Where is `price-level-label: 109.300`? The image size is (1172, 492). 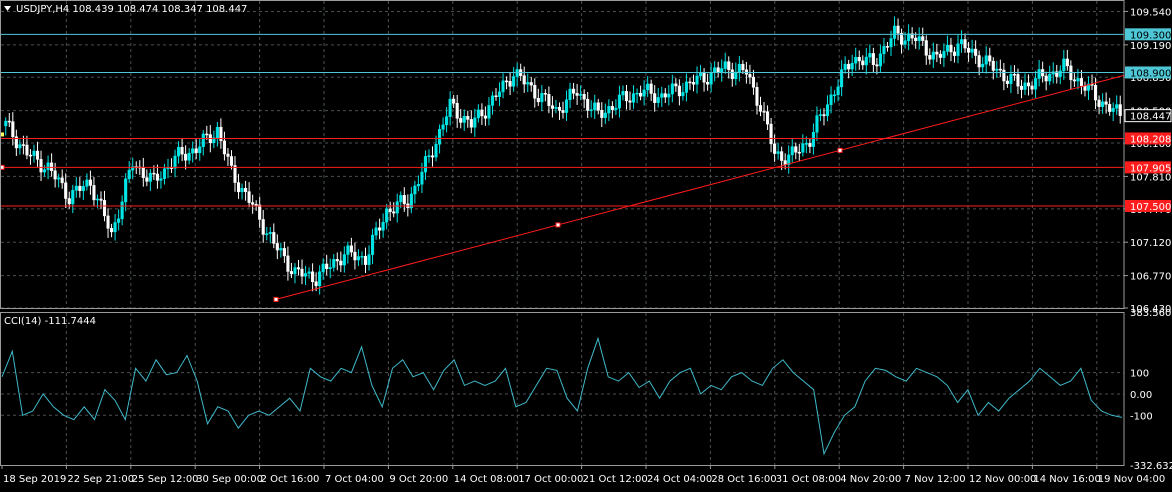 price-level-label: 109.300 is located at coordinates (1150, 35).